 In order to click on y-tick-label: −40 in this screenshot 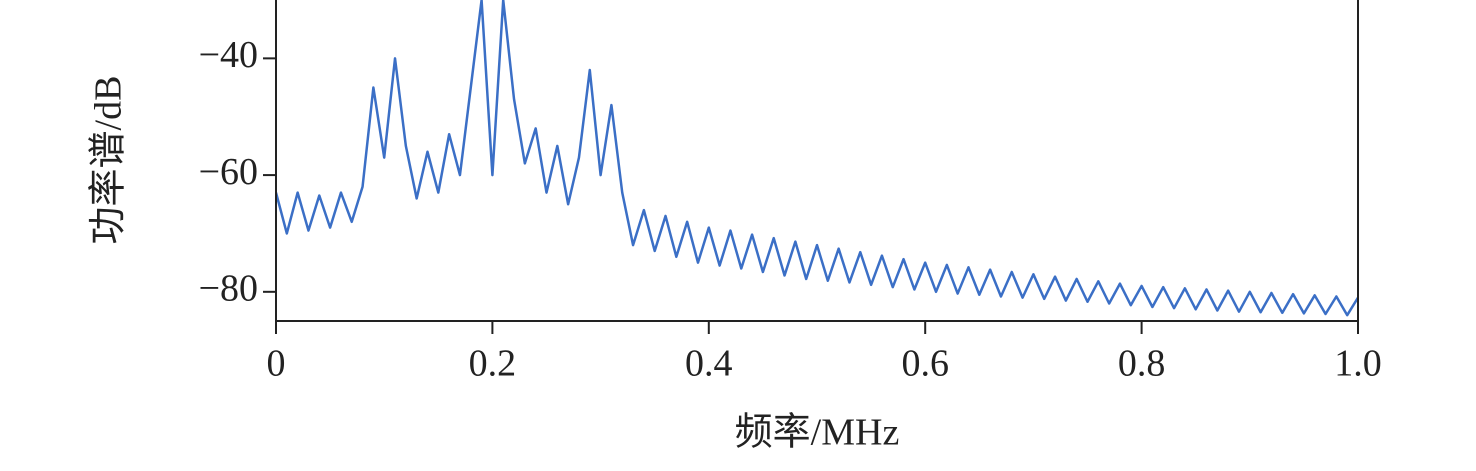, I will do `click(228, 55)`.